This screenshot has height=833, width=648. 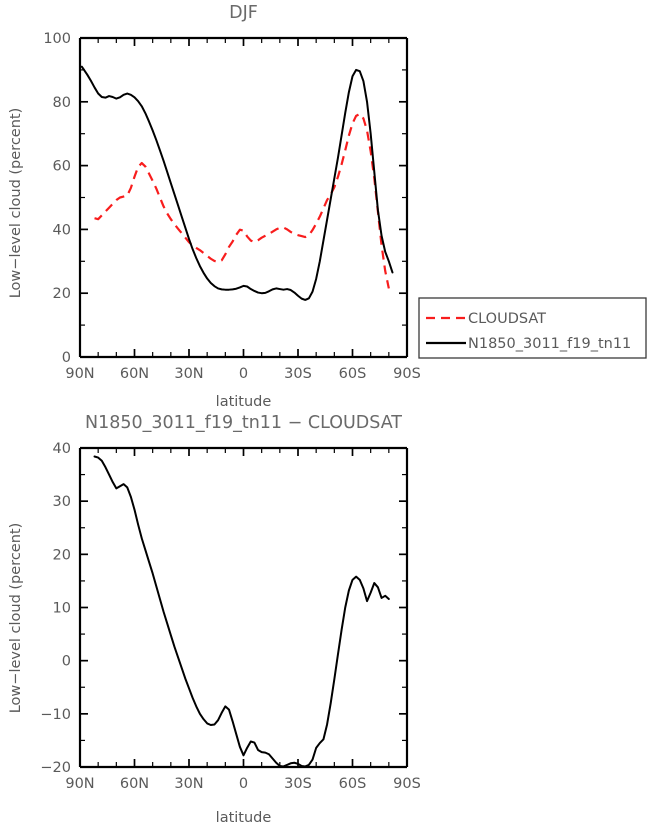 I want to click on y-tick-label: −10, so click(x=55, y=715).